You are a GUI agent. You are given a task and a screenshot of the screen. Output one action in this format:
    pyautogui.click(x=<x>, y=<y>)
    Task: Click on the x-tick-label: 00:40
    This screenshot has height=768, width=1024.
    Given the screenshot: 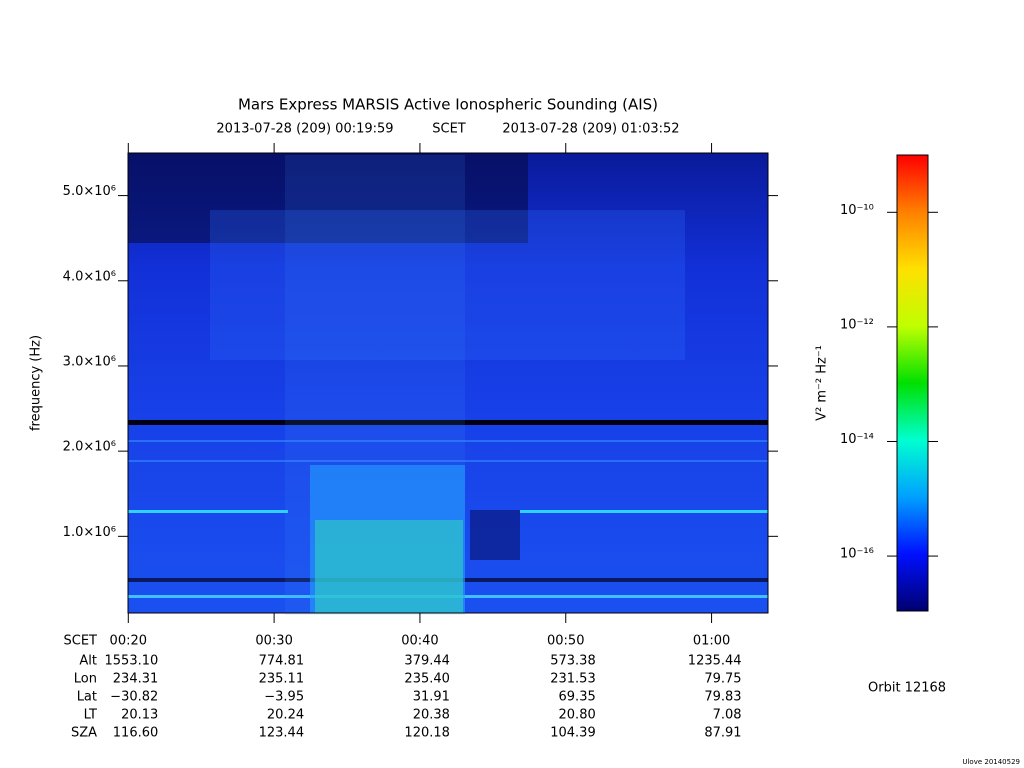 What is the action you would take?
    pyautogui.click(x=419, y=641)
    